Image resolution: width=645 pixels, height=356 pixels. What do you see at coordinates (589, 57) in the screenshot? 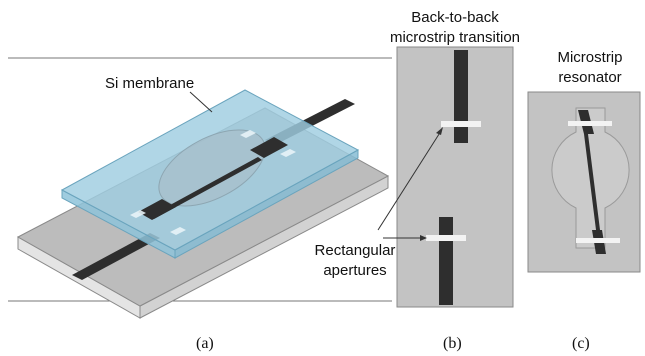
I see `title-c-line1: Microstrip` at bounding box center [589, 57].